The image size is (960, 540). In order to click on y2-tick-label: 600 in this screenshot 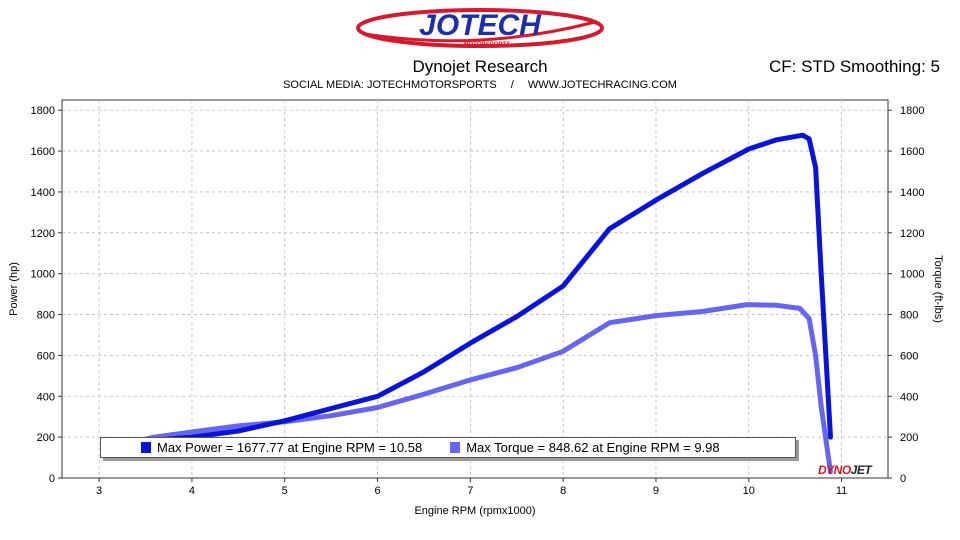, I will do `click(909, 356)`.